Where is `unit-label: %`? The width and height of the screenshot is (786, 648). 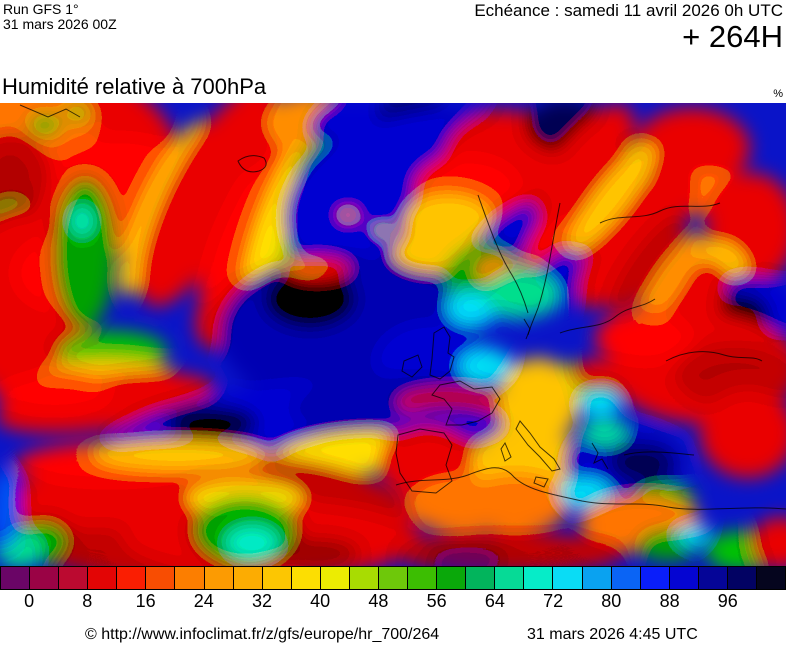
unit-label: % is located at coordinates (778, 94).